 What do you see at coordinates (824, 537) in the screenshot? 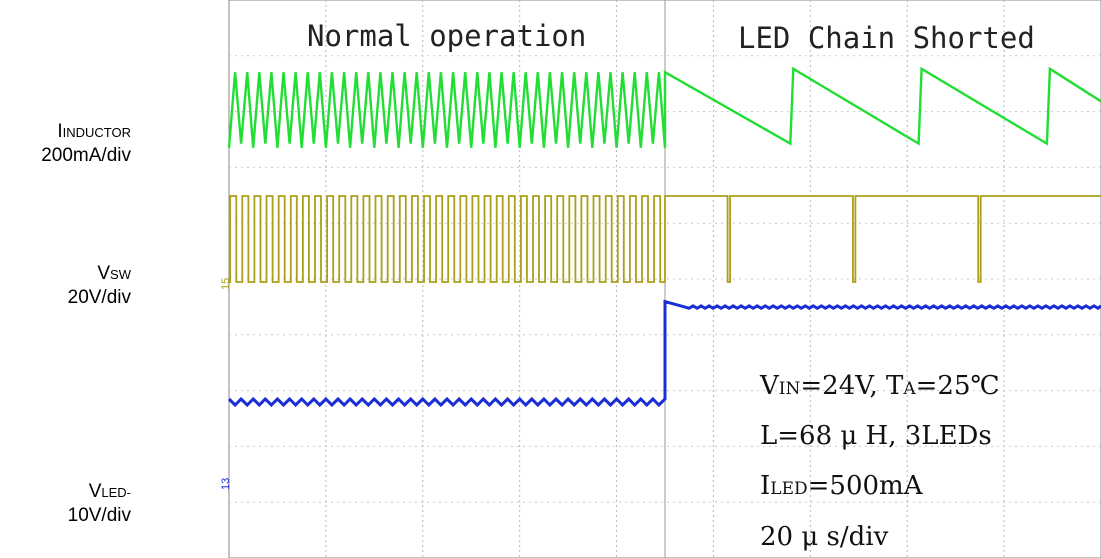
I see `condition-timebase: 20 μ s/div` at bounding box center [824, 537].